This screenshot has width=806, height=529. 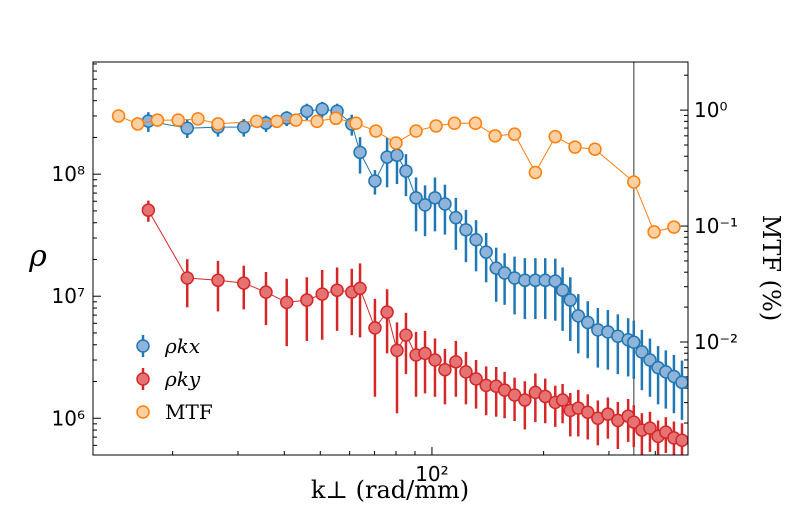 What do you see at coordinates (182, 346) in the screenshot?
I see `legend-label: ρkx` at bounding box center [182, 346].